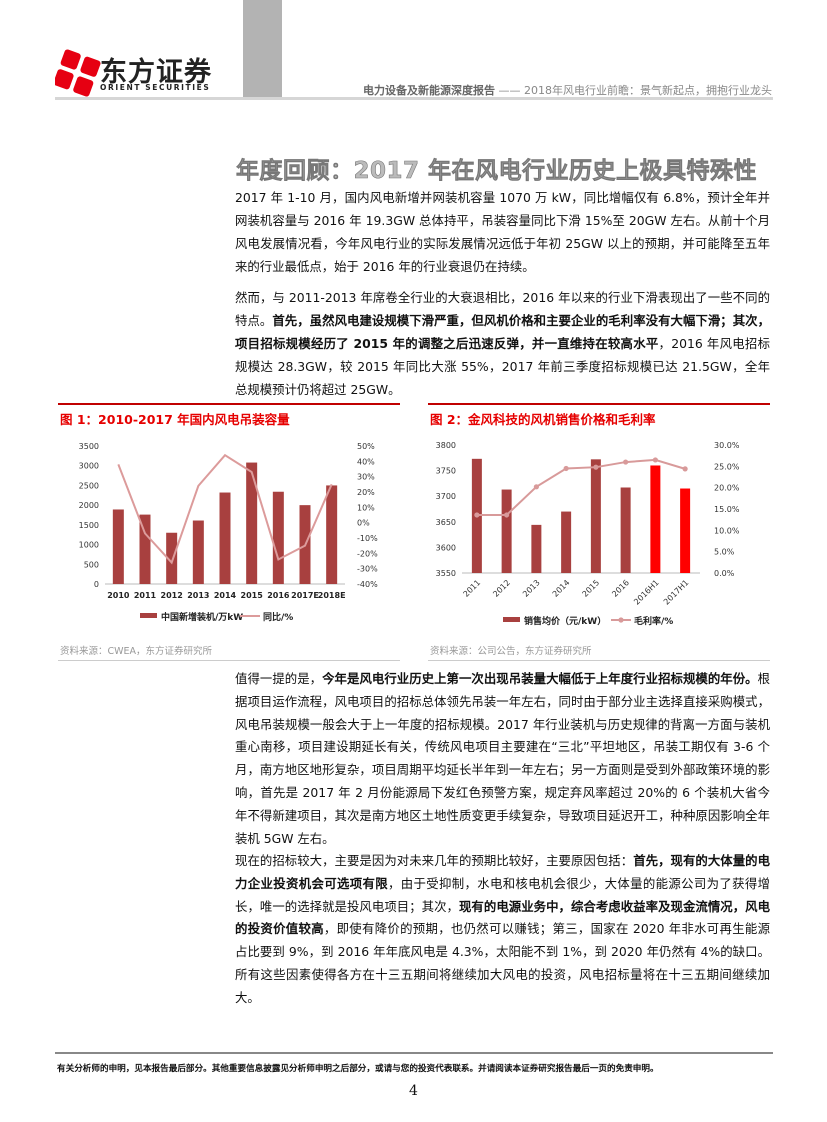 The height and width of the screenshot is (1122, 827). Describe the element at coordinates (434, 860) in the screenshot. I see `text-run: 现在的招标较大，主要是因为对未来几年的预期比较好，主要原因包括：` at that location.